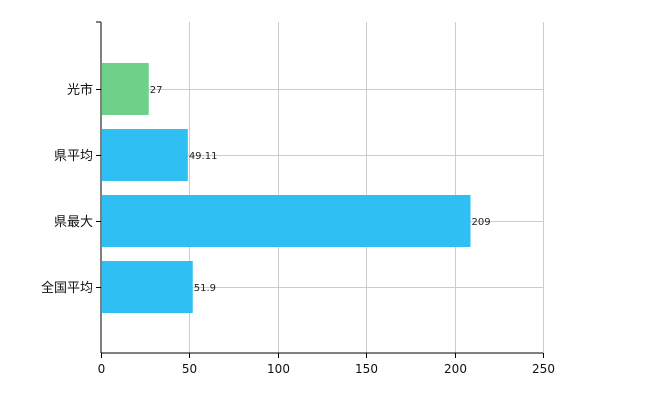 This screenshot has width=650, height=400. I want to click on x-tick-label: 200, so click(455, 369).